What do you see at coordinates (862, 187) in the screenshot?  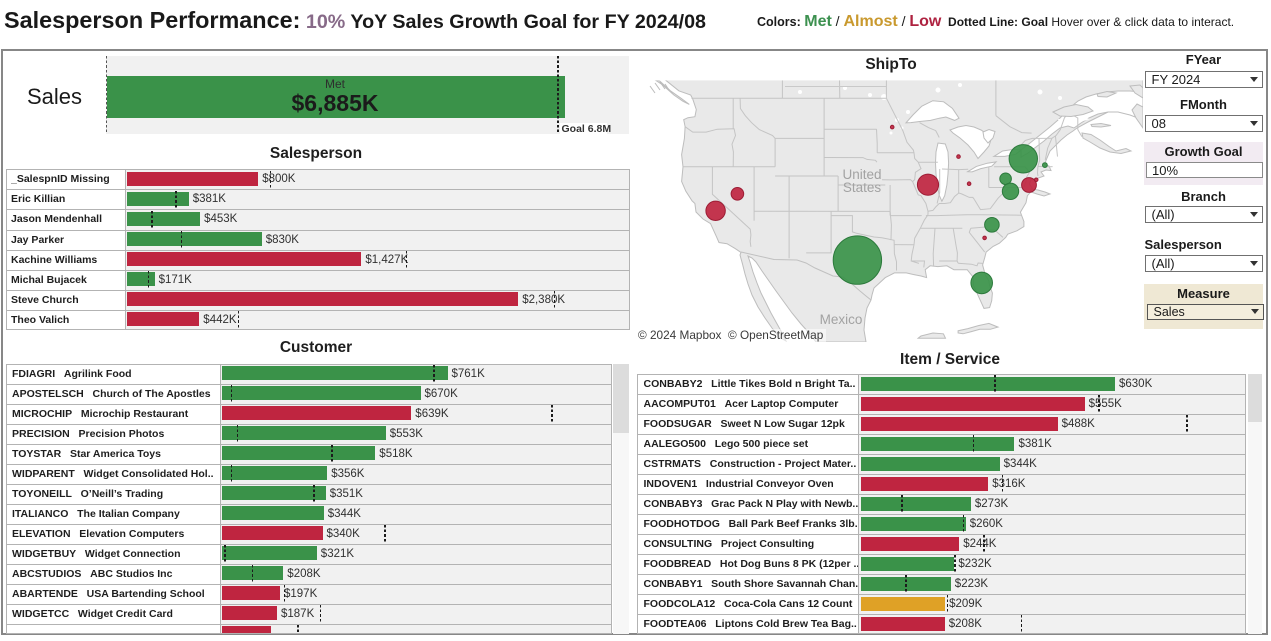 I see `svg-text: States` at bounding box center [862, 187].